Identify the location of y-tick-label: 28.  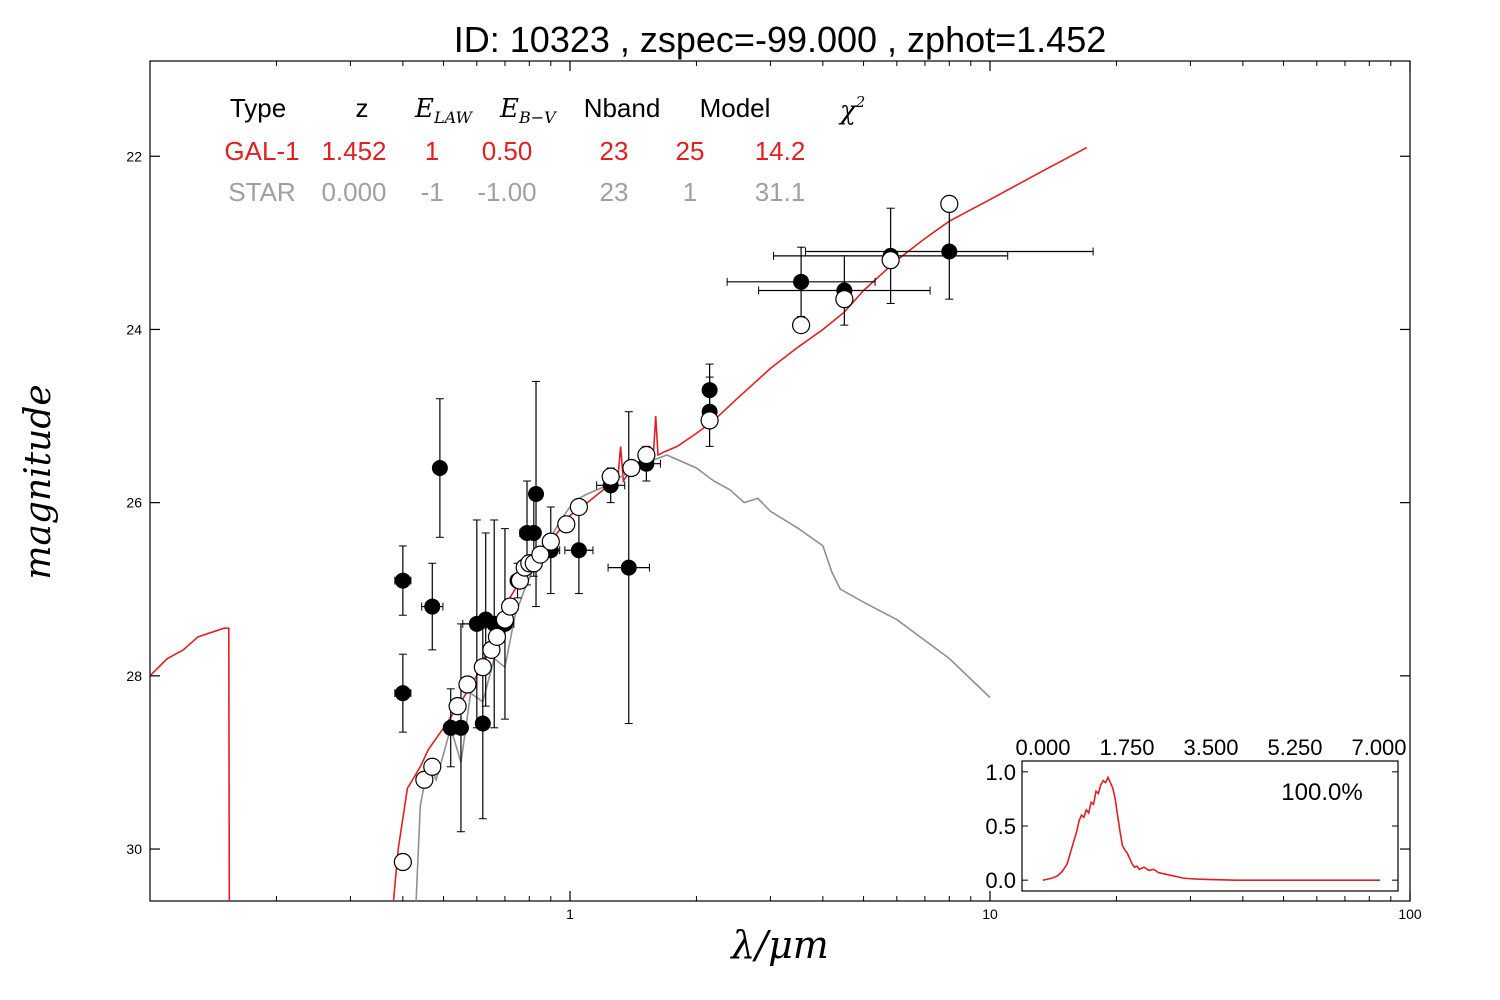
(134, 676).